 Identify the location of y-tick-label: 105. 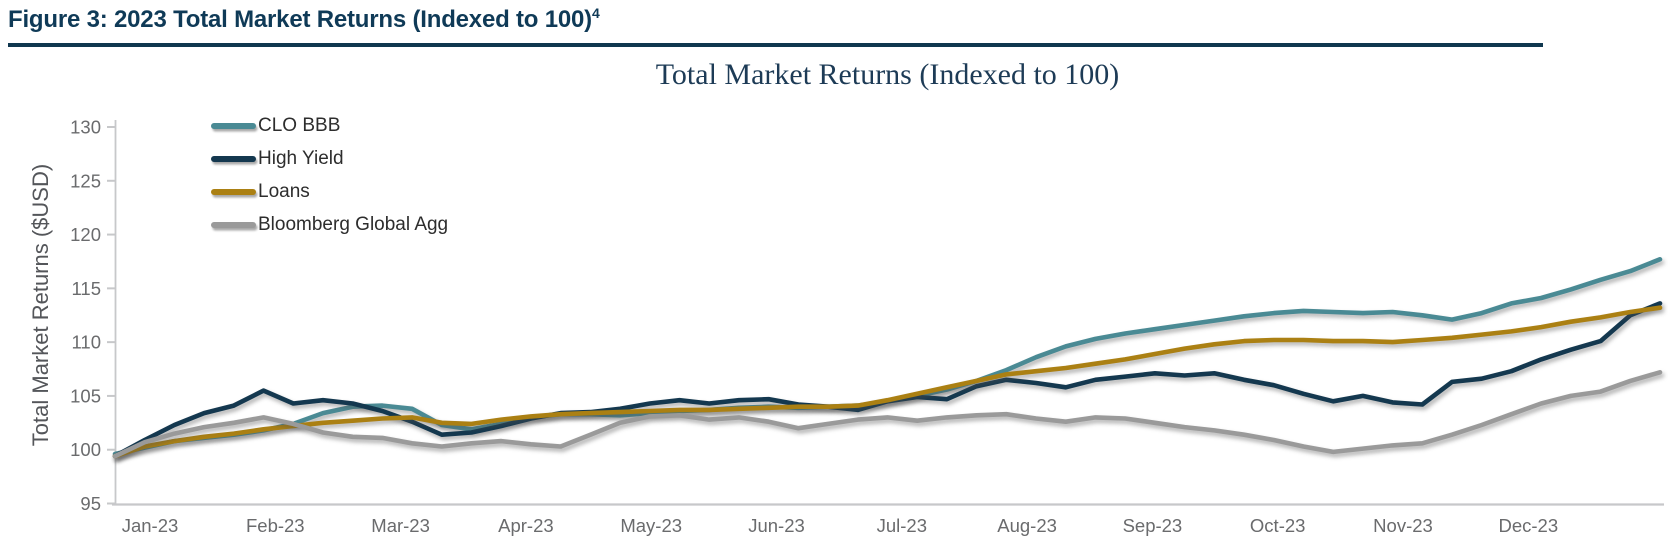
(85, 395).